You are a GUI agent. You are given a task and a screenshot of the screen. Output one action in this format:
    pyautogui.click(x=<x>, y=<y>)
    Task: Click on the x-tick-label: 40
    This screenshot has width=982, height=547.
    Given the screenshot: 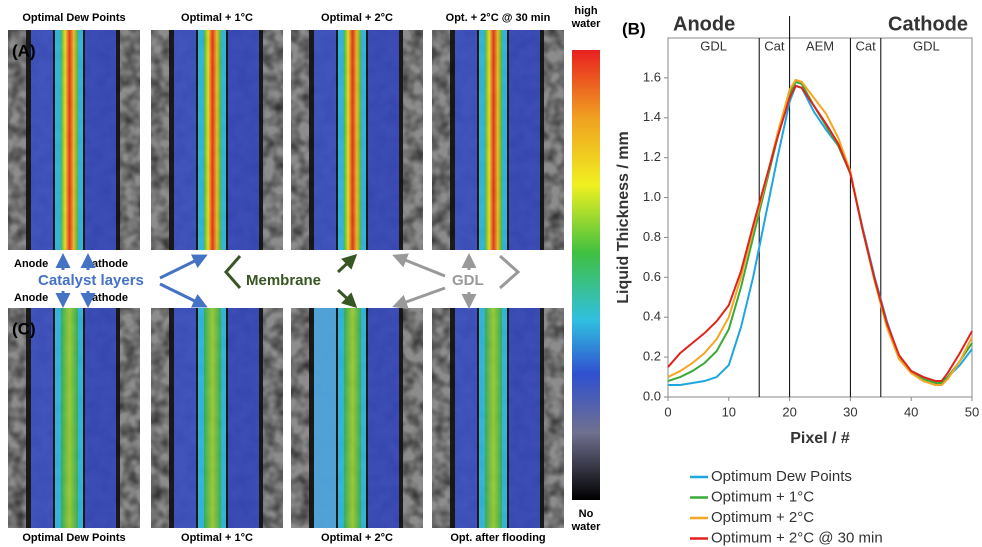 What is the action you would take?
    pyautogui.click(x=911, y=411)
    